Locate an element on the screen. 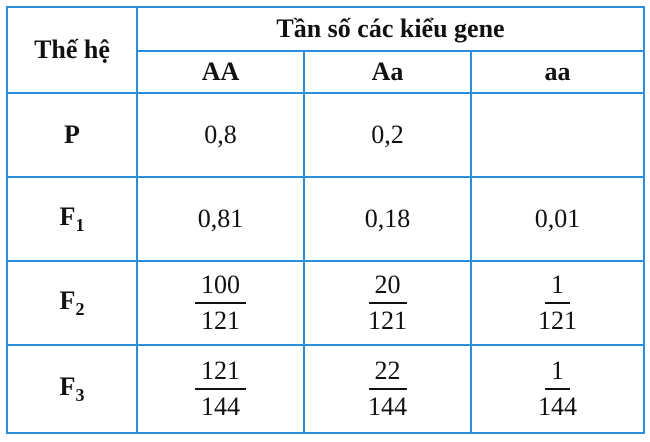  generation-label: F3 is located at coordinates (72, 389).